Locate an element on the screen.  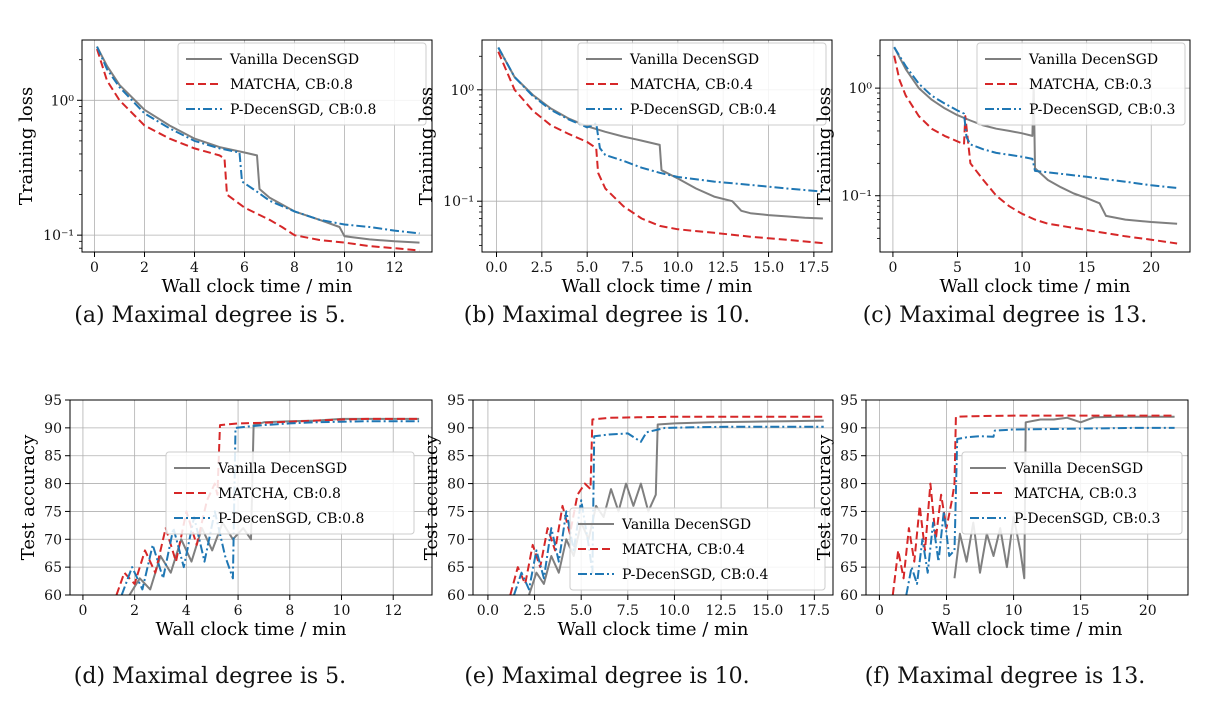
legend-label: MATCHA, CB:0.4 is located at coordinates (683, 550).